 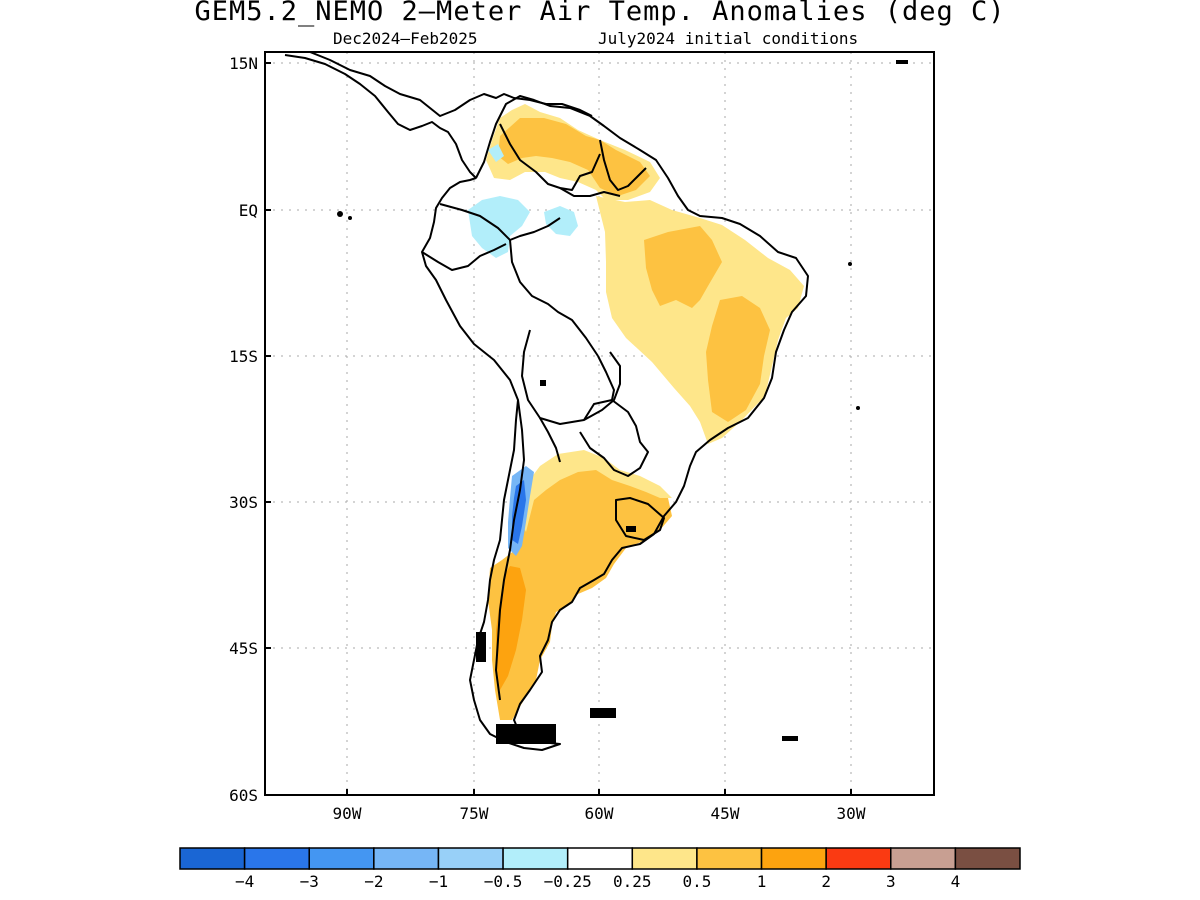 I want to click on fernando-island, so click(x=850, y=264).